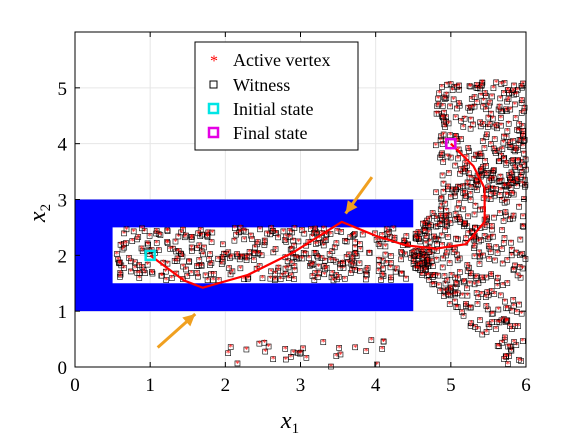 The image size is (581, 436). What do you see at coordinates (150, 385) in the screenshot?
I see `x-tick-label: 1` at bounding box center [150, 385].